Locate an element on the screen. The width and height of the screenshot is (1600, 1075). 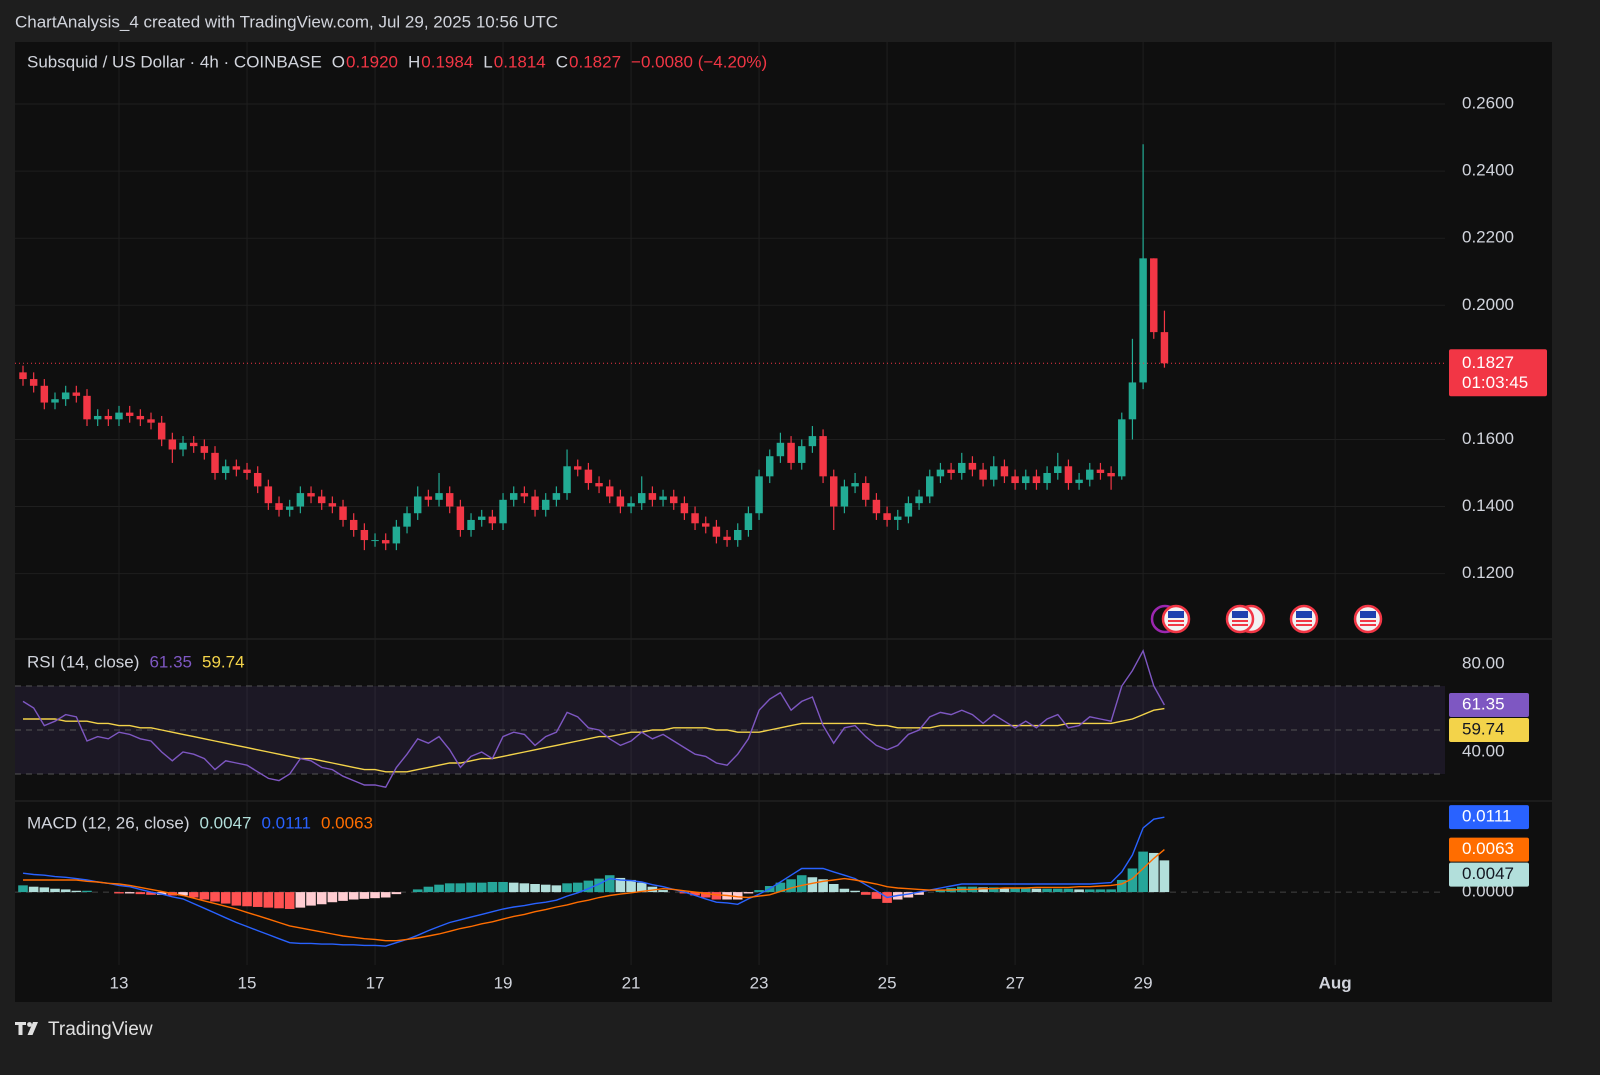
ohlc-value: 0.1827 is located at coordinates (595, 61).